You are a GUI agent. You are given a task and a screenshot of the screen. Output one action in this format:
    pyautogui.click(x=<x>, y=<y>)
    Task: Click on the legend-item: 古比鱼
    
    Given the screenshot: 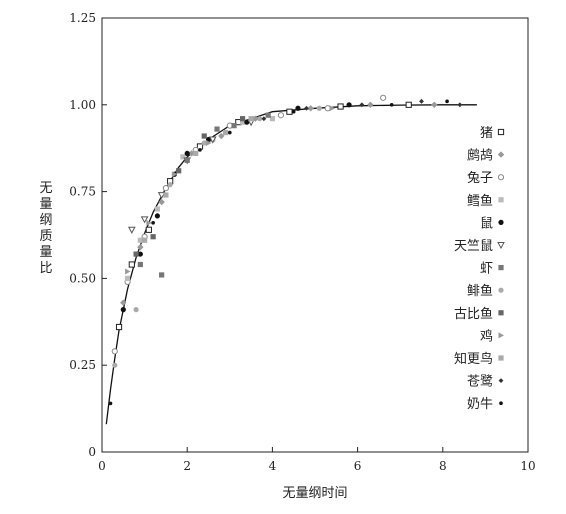 What is the action you would take?
    pyautogui.click(x=479, y=314)
    